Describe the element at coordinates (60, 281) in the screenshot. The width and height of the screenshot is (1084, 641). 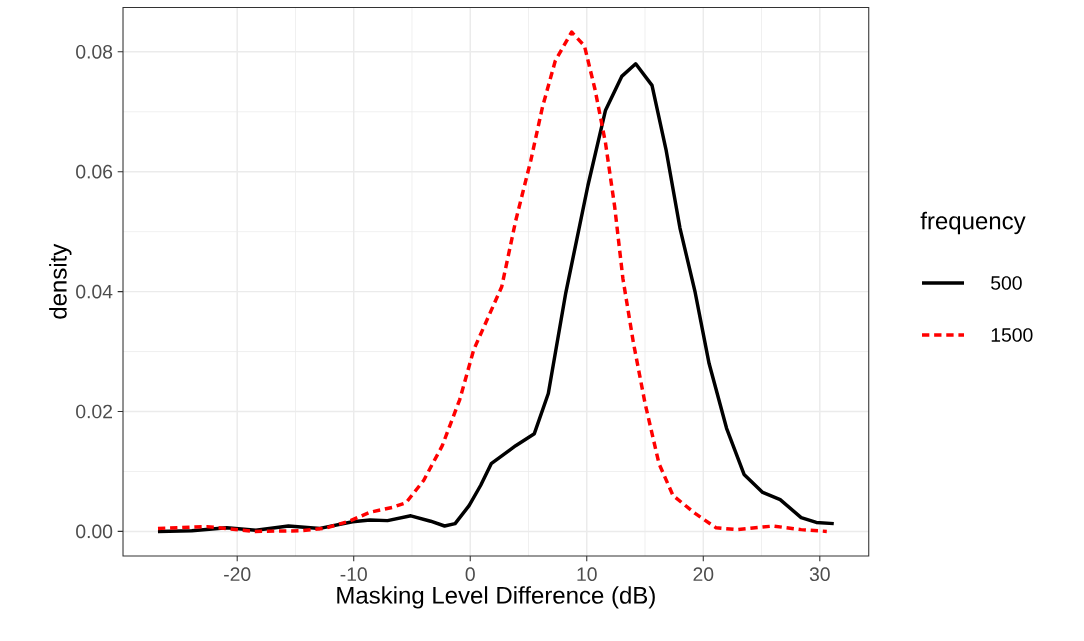
I see `y-axis-title: density` at that location.